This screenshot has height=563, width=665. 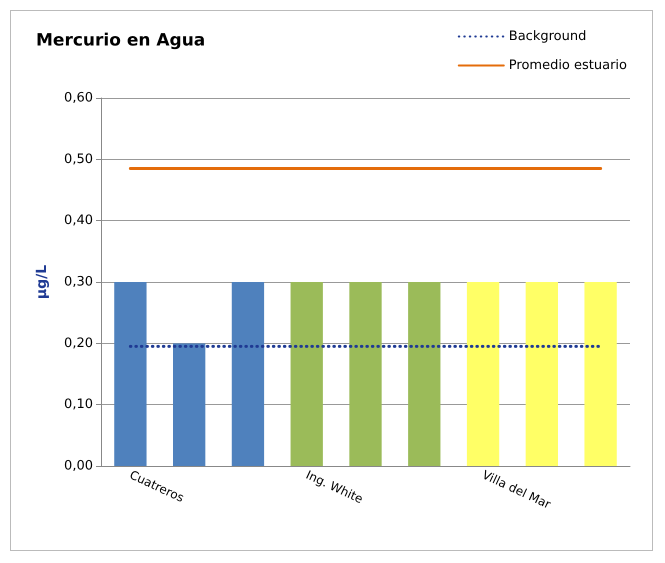 I want to click on x-tick-label: Villa del Mar, so click(x=516, y=490).